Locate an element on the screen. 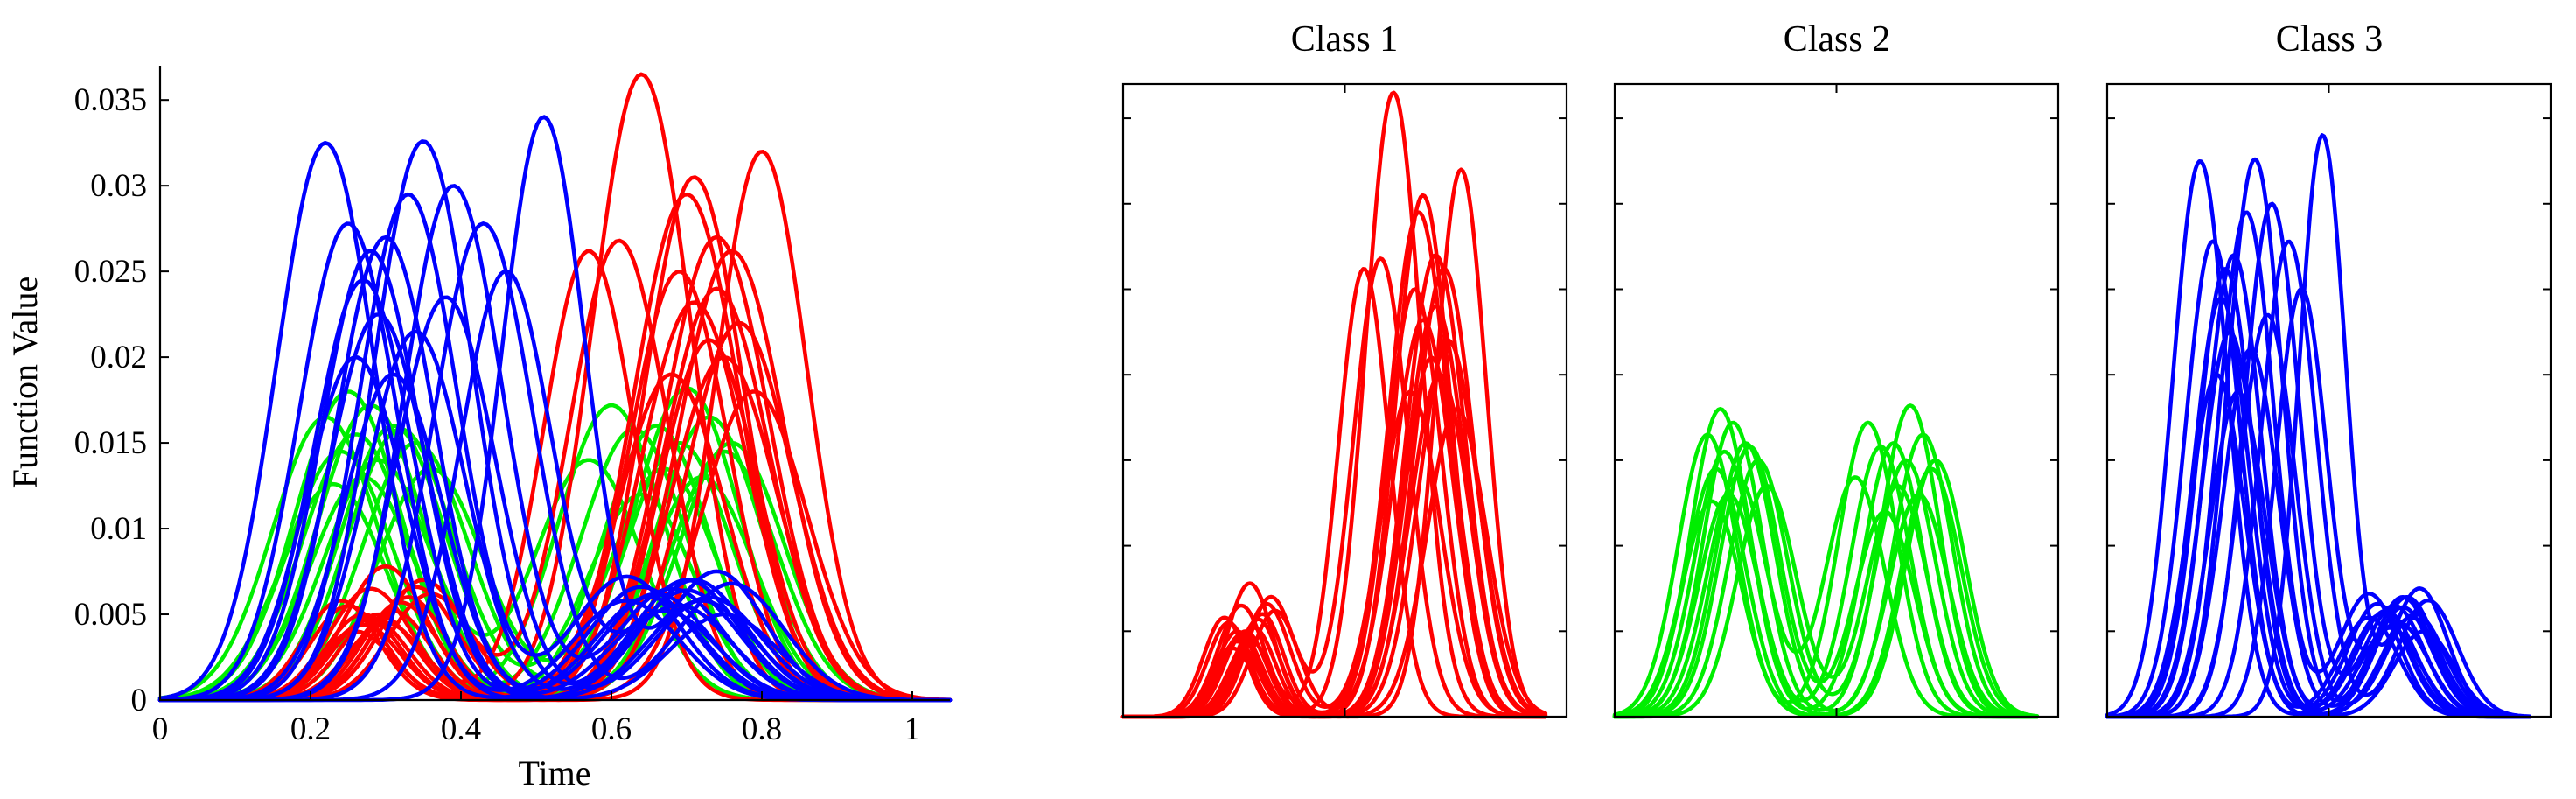  class2-ticks is located at coordinates (1836, 401).